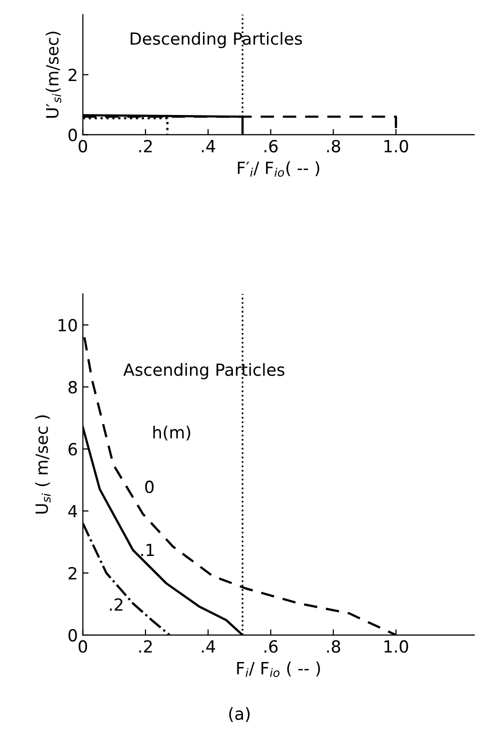 This screenshot has height=732, width=479. I want to click on y-tick-label: 10, so click(67, 325).